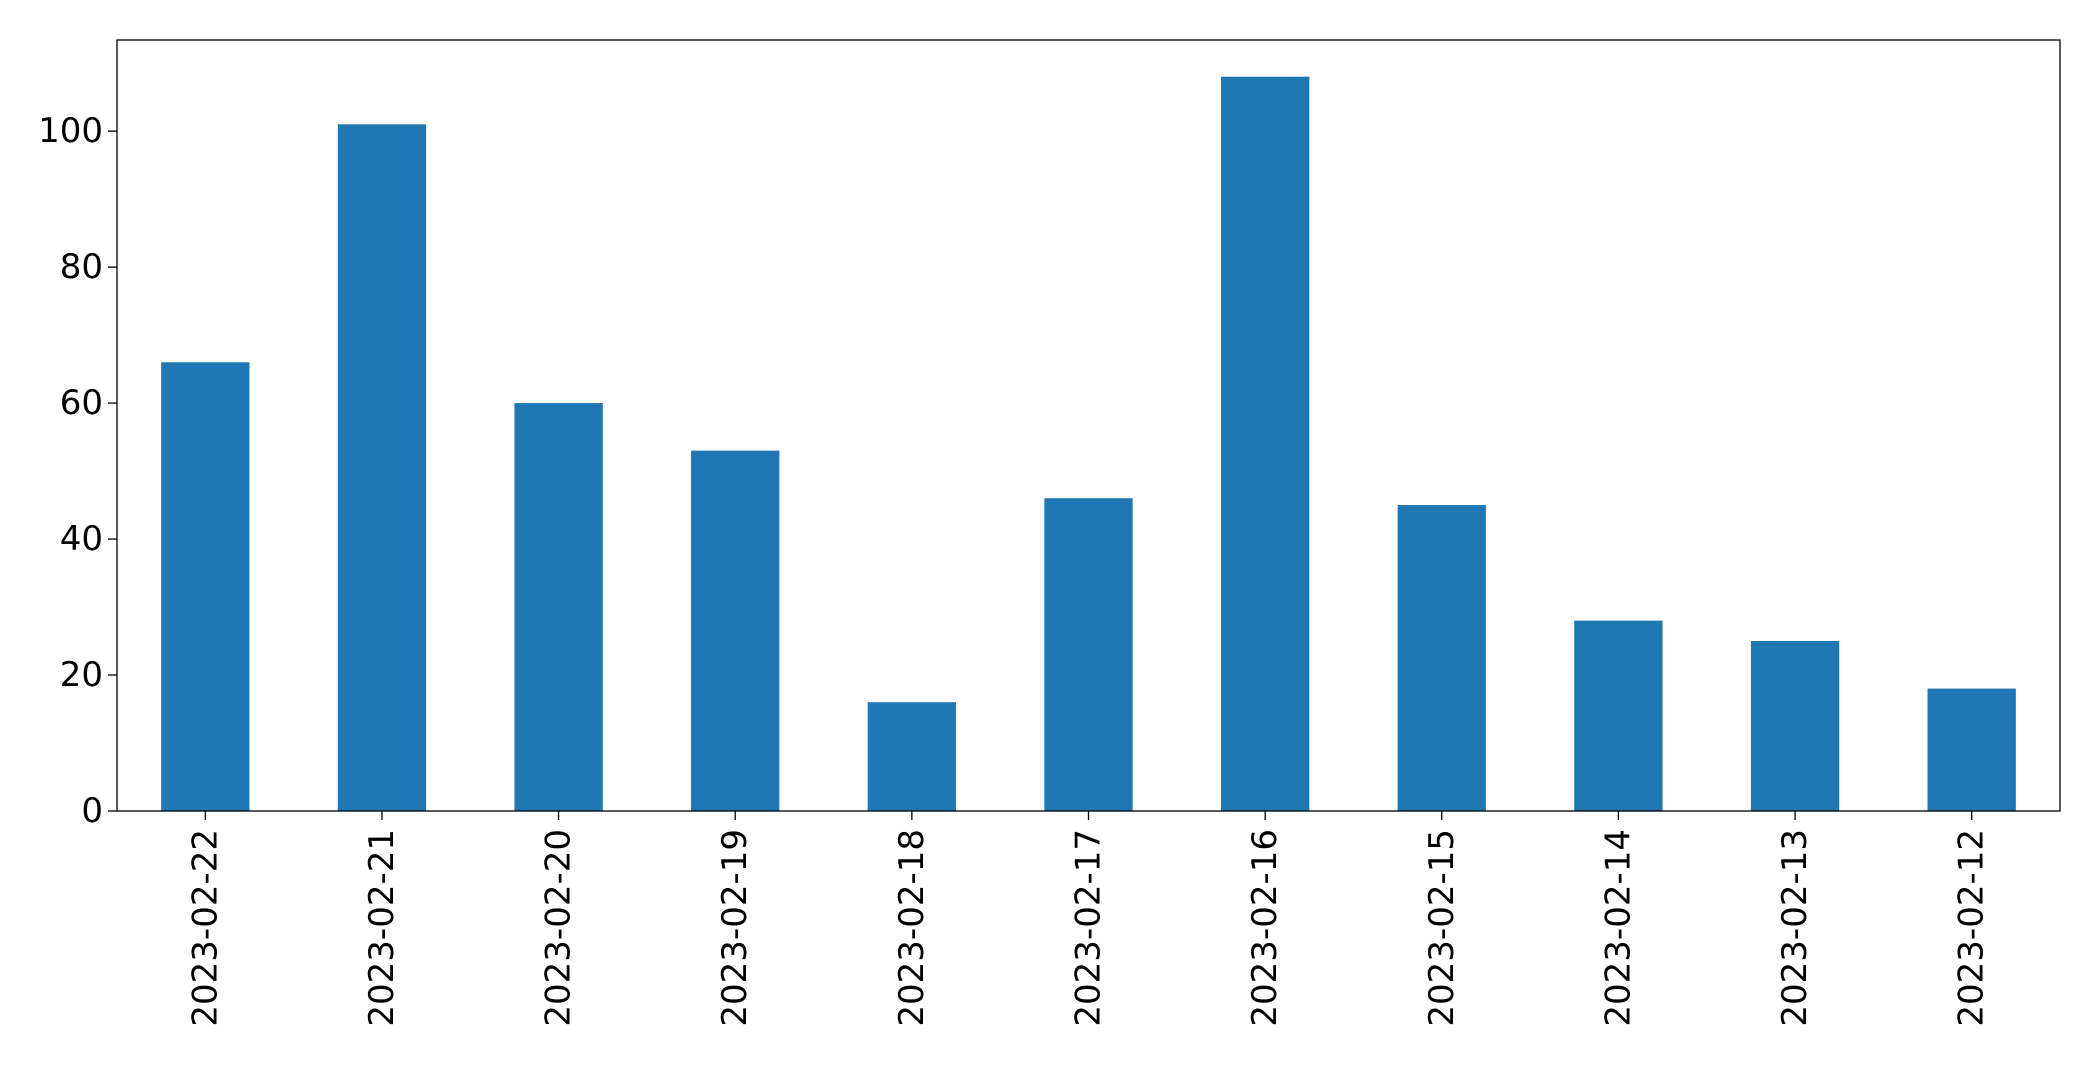 Image resolution: width=2093 pixels, height=1065 pixels. What do you see at coordinates (81, 403) in the screenshot?
I see `y-tick-label: 60` at bounding box center [81, 403].